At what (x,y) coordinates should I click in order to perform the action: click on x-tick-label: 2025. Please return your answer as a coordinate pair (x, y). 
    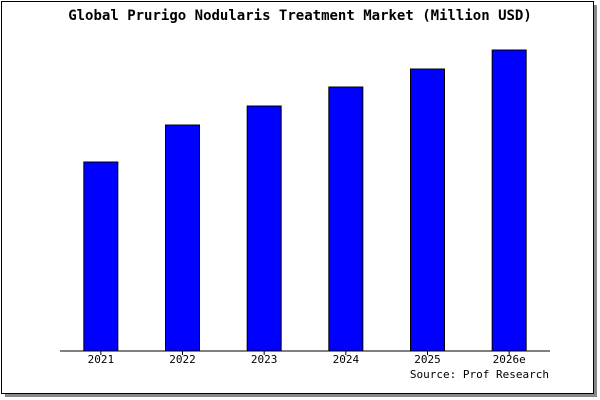
    Looking at the image, I should click on (427, 359).